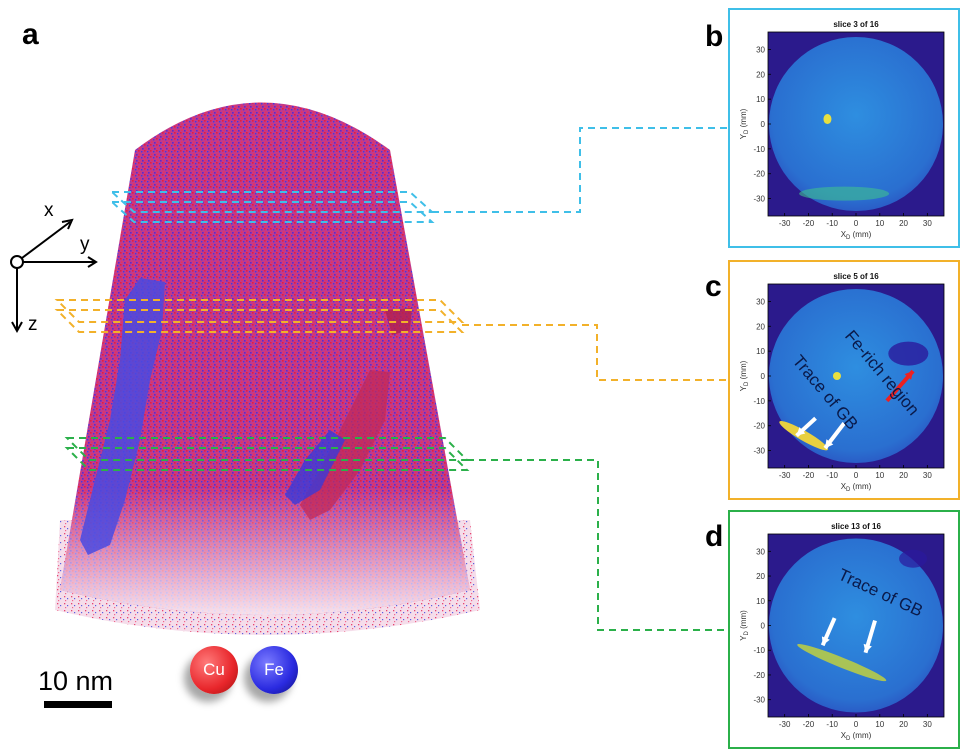 This screenshot has width=962, height=749. What do you see at coordinates (76, 681) in the screenshot?
I see `scale-bar-label: 10 nm` at bounding box center [76, 681].